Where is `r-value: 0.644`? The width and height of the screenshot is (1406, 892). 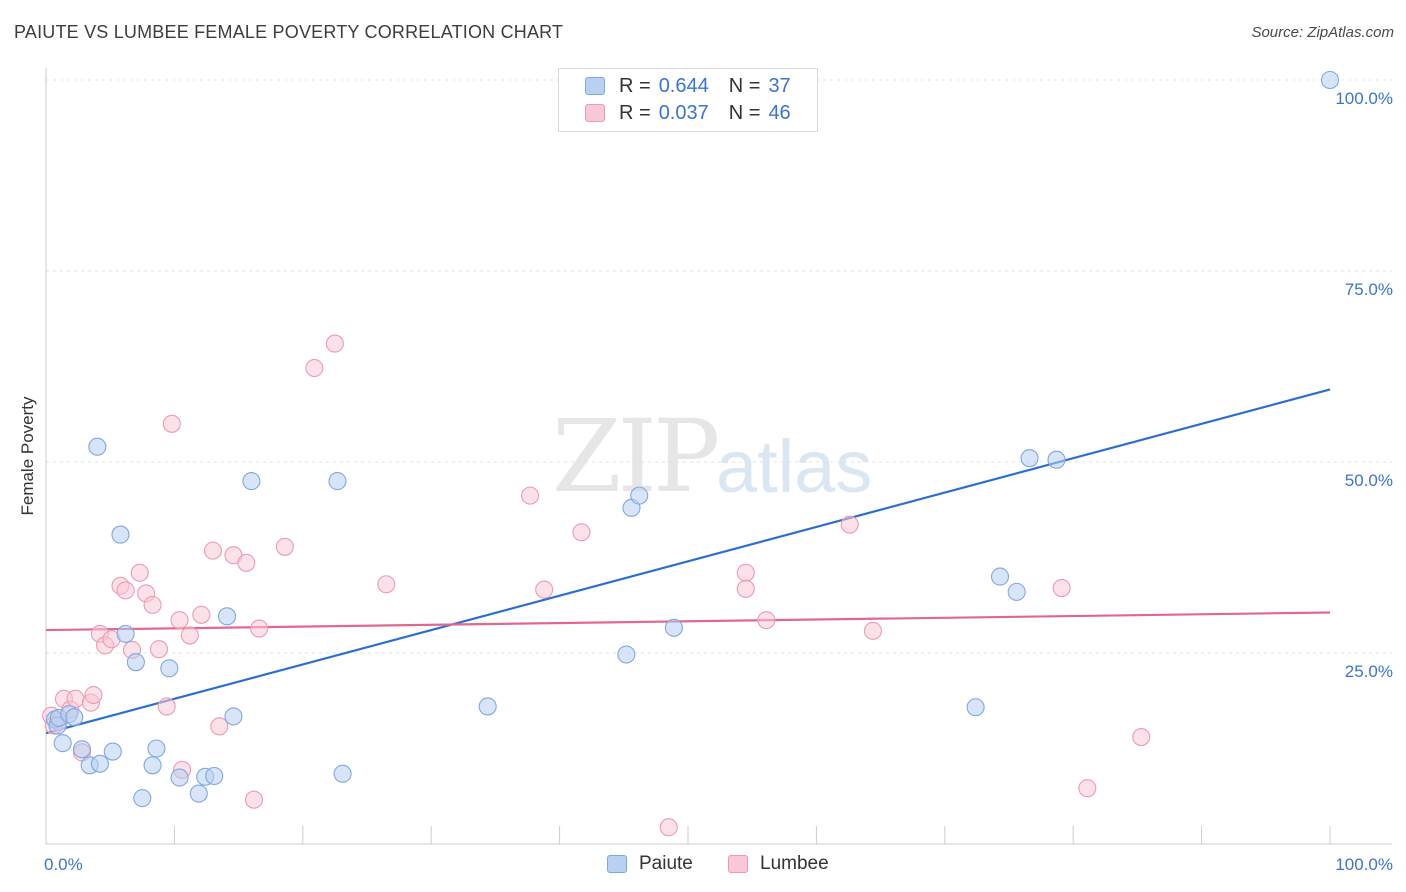
r-value: 0.644 is located at coordinates (683, 85).